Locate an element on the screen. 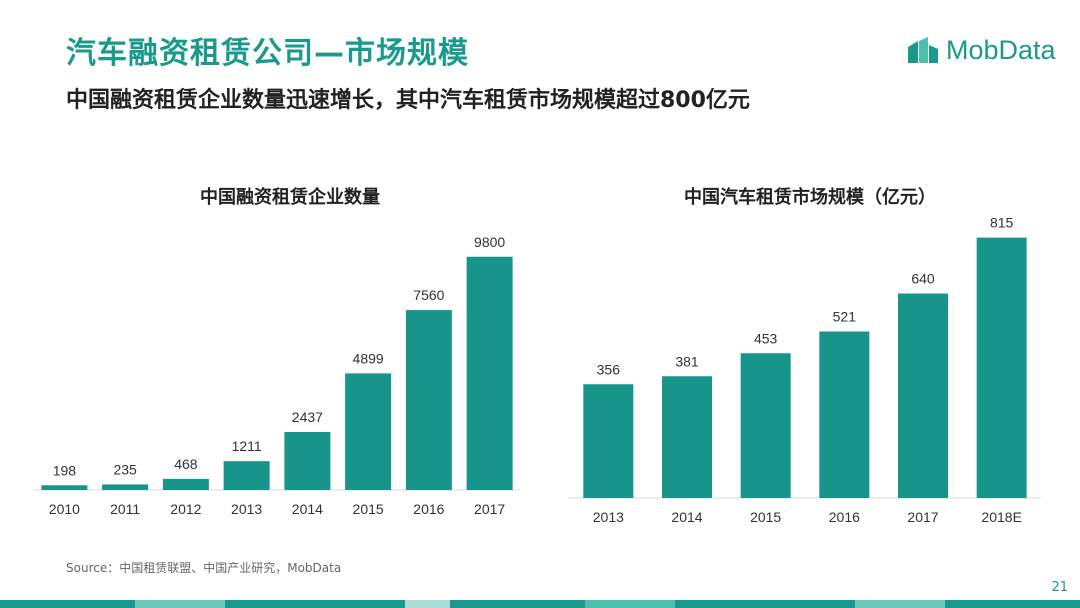 This screenshot has width=1080, height=608. left-chart-x-tick-label: 2014 is located at coordinates (307, 509).